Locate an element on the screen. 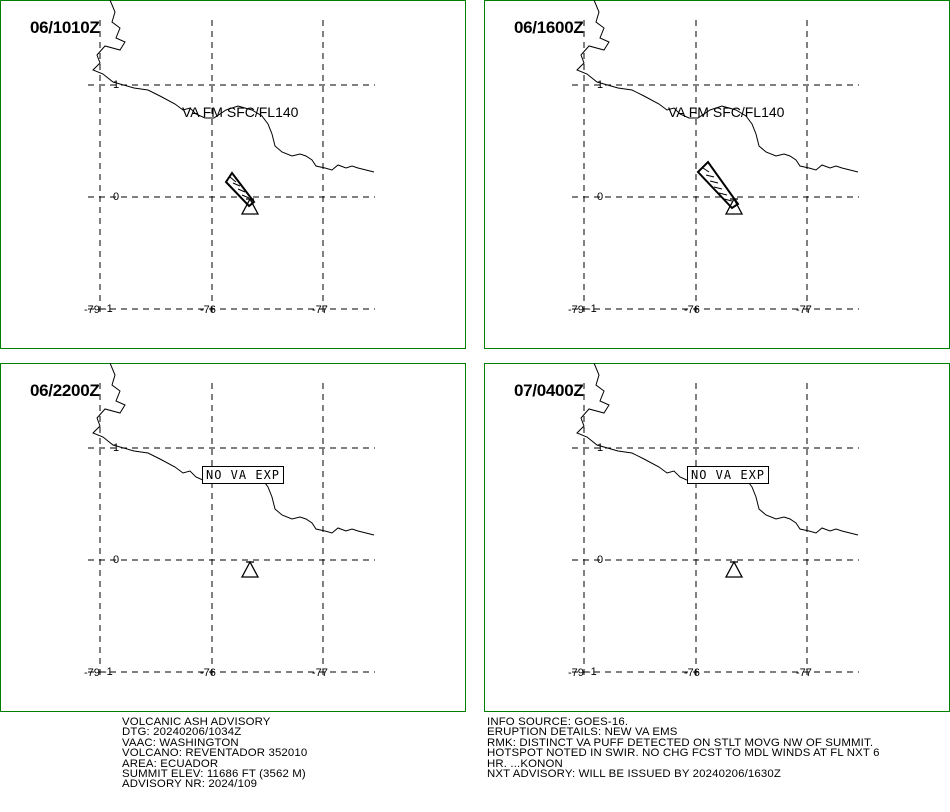  advisory-line: INFO SOURCE: GOES-16. is located at coordinates (558, 722).